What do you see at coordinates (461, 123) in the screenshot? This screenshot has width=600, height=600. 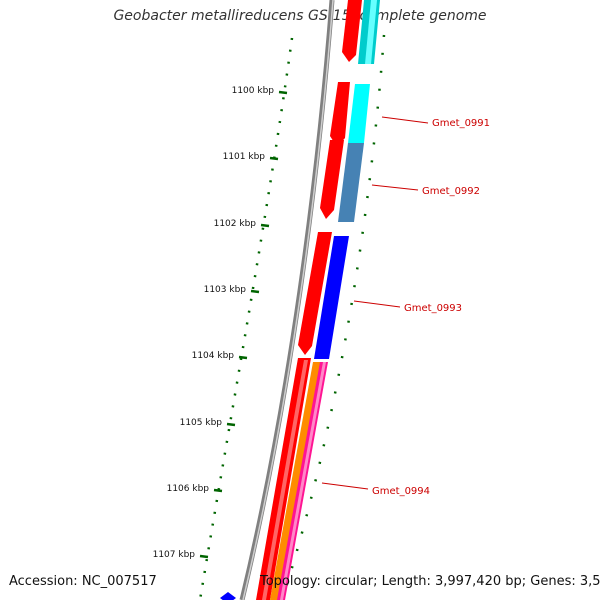 I see `gene-label-gmet-0991: Gmet_0991` at bounding box center [461, 123].